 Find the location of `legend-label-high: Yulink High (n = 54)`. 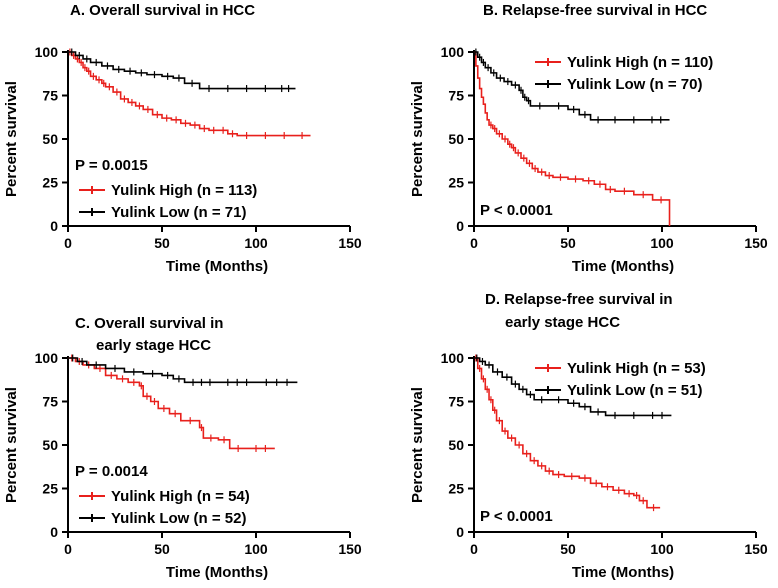

legend-label-high: Yulink High (n = 54) is located at coordinates (180, 496).